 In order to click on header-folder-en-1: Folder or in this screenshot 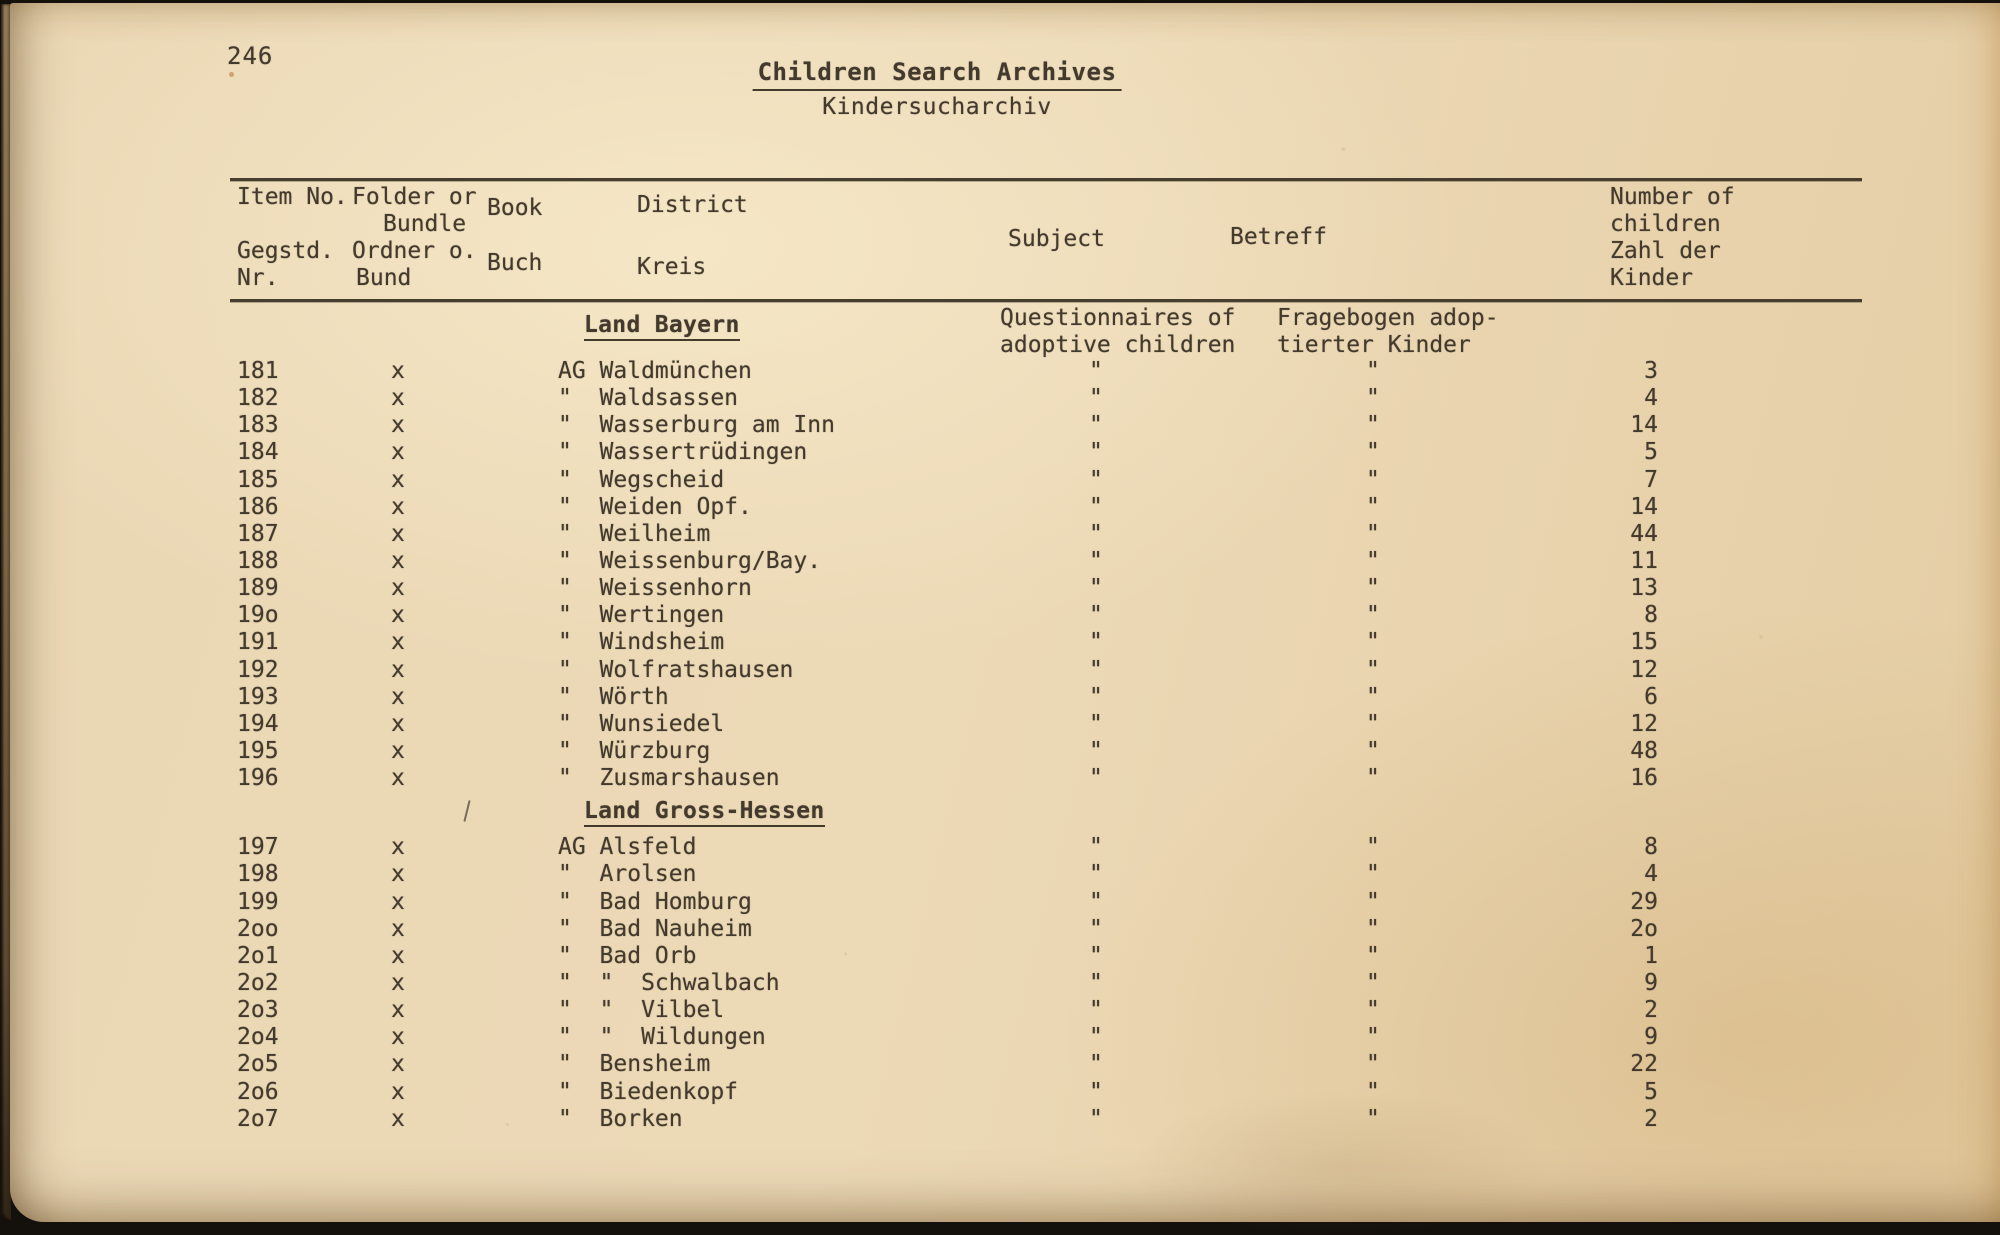, I will do `click(414, 197)`.